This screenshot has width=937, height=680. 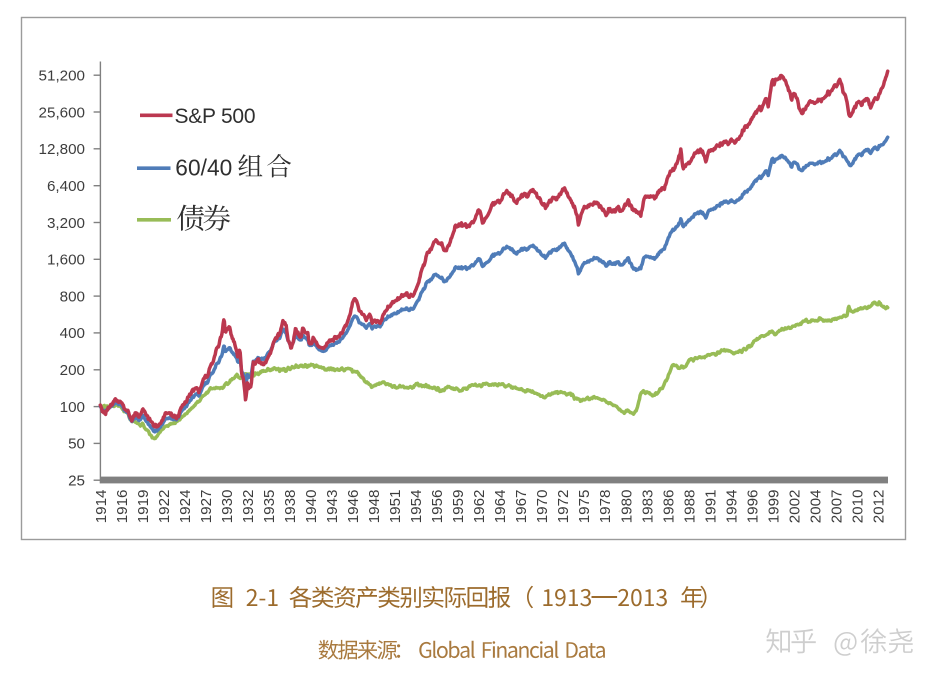 I want to click on svg-text: 51,200, so click(x=62, y=76).